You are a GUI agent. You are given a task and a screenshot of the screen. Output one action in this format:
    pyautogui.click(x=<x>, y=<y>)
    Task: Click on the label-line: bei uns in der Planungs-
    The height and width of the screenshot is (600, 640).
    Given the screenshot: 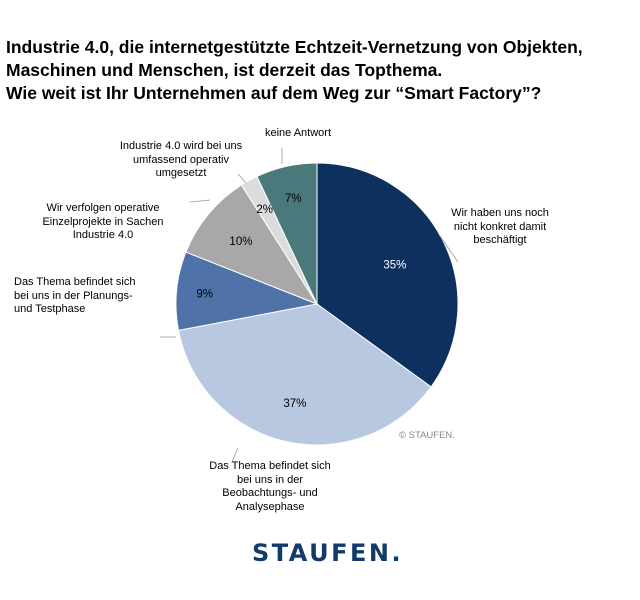 What is the action you would take?
    pyautogui.click(x=73, y=295)
    